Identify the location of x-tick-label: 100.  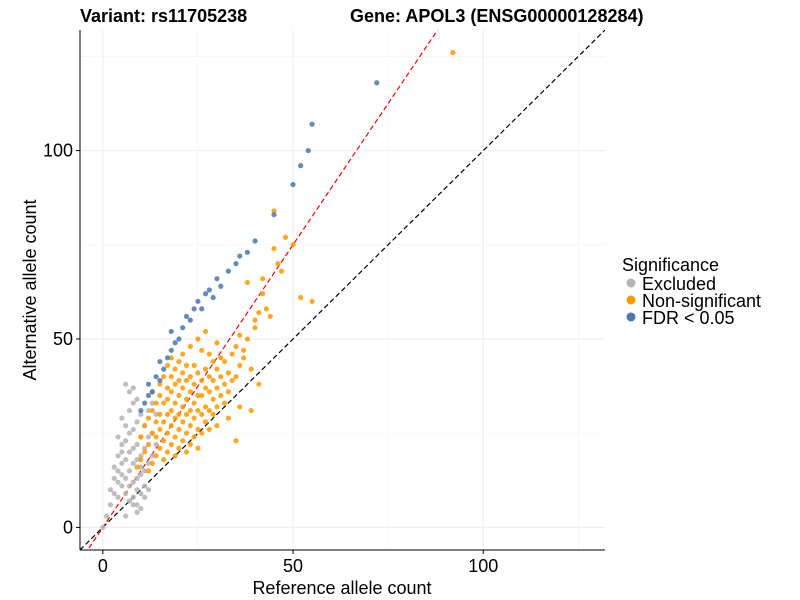
(483, 566).